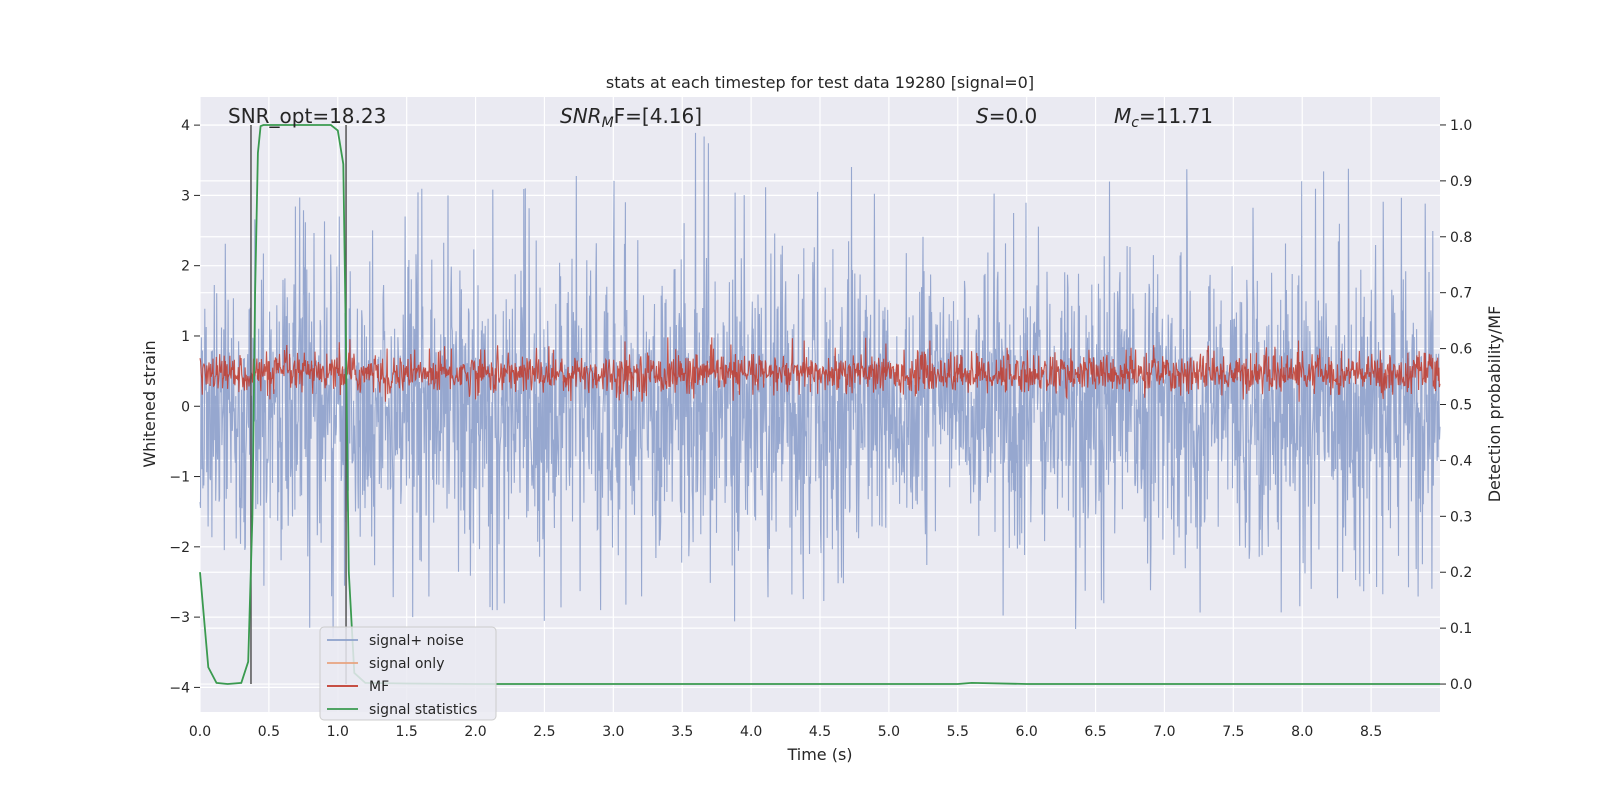 This screenshot has width=1600, height=800. What do you see at coordinates (613, 732) in the screenshot?
I see `x-tick-label: 3.0` at bounding box center [613, 732].